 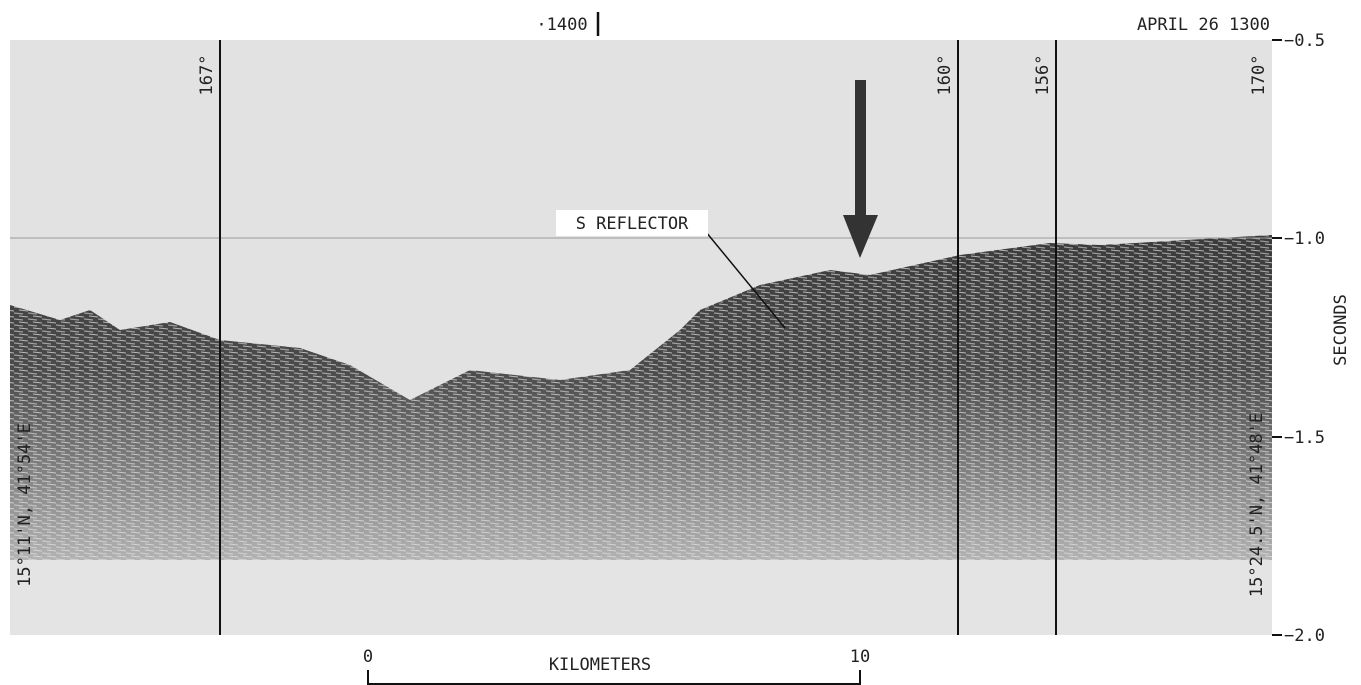 I want to click on y-axis-label: SECONDS, so click(x=1341, y=330).